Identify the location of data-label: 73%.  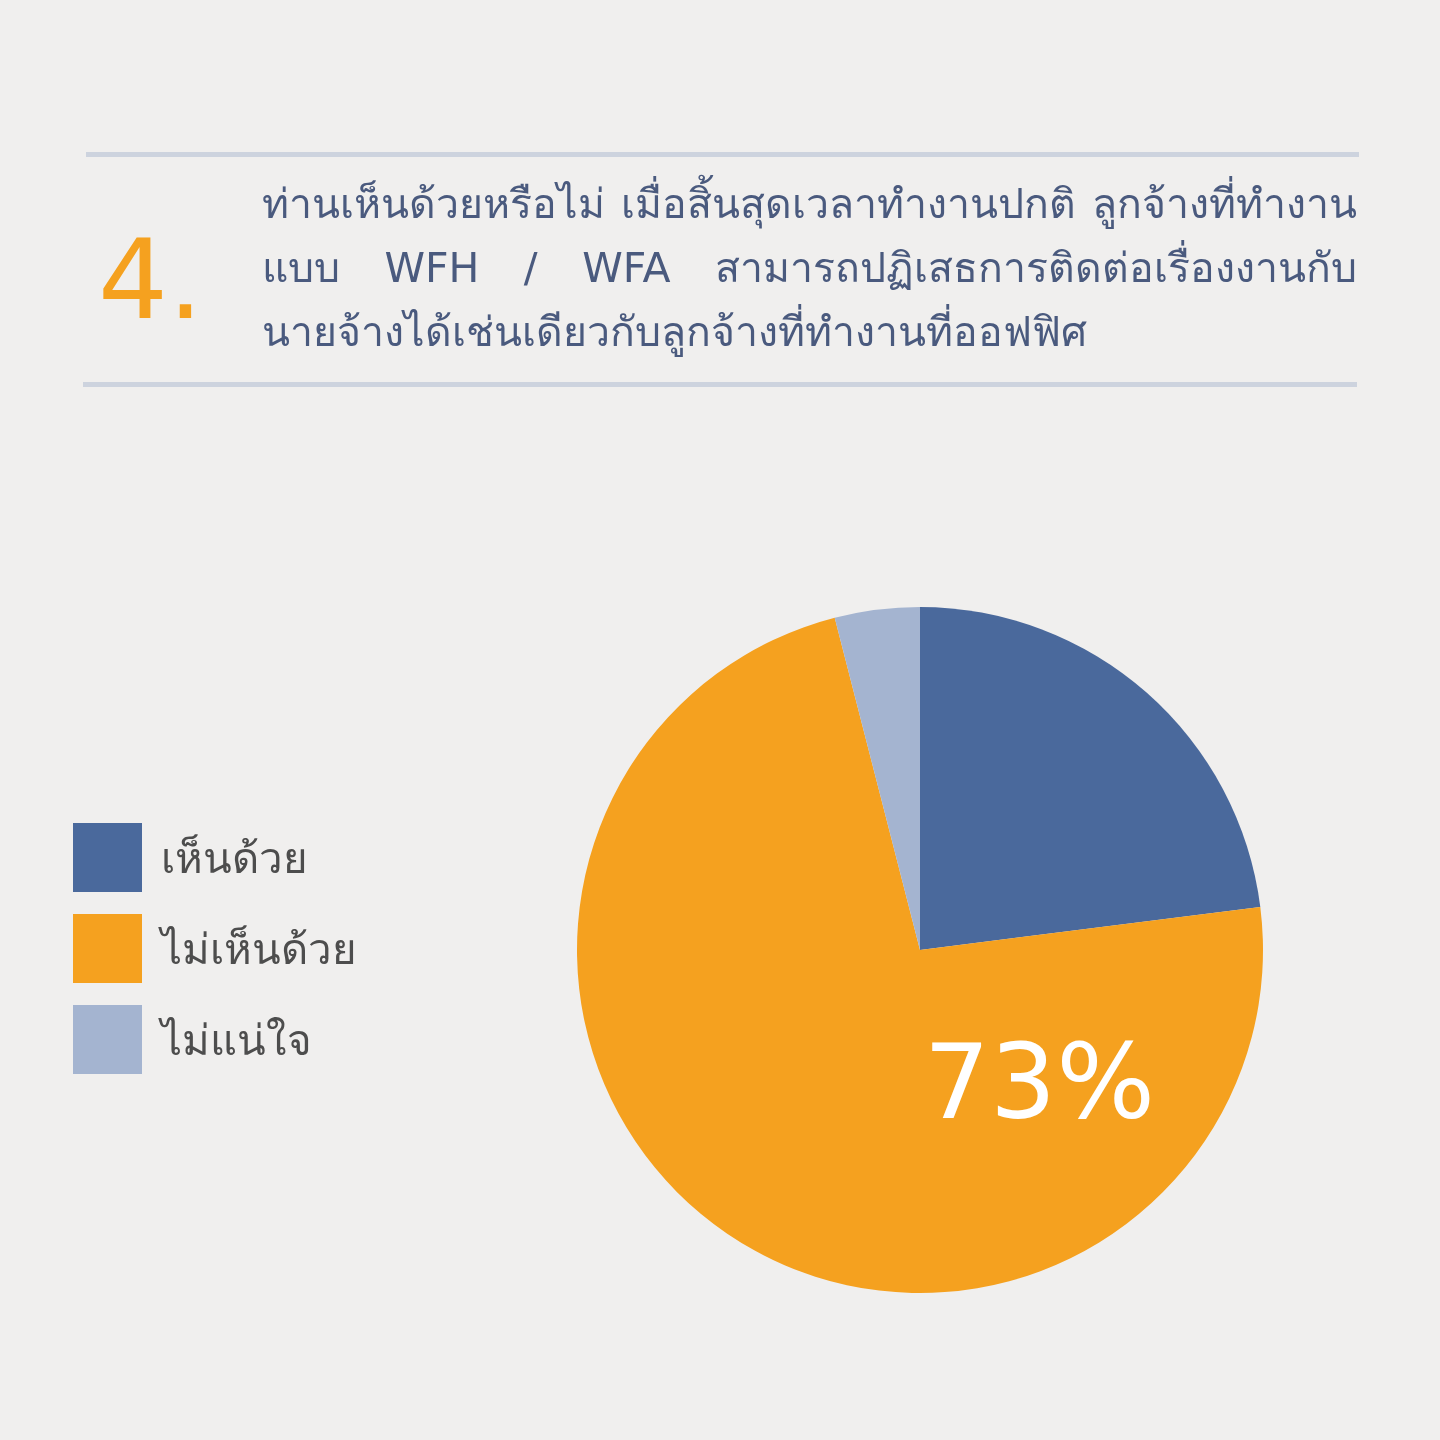
(1039, 1082).